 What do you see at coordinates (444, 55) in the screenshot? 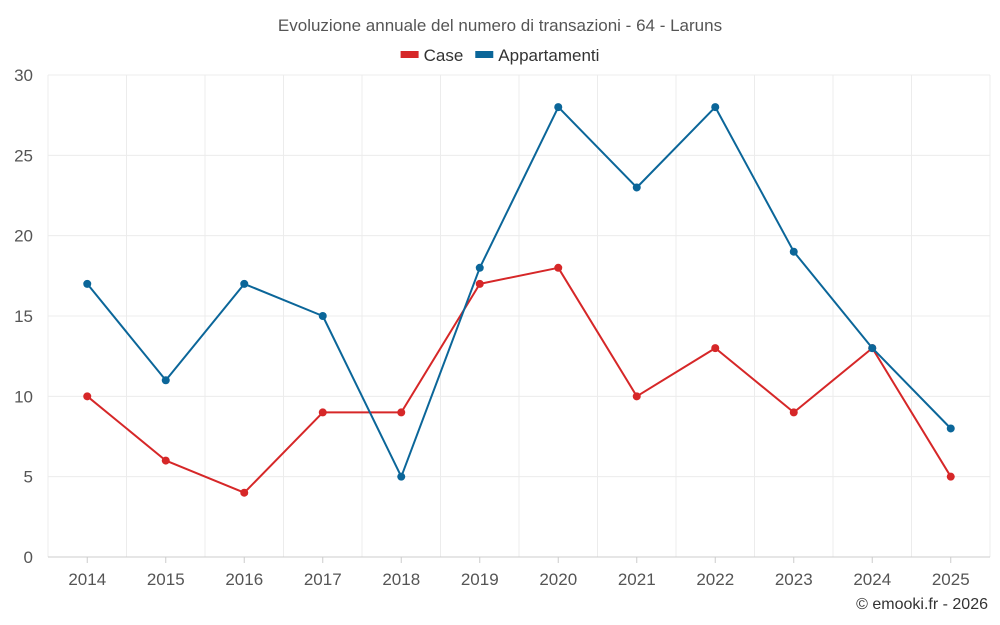
I see `legend-label: Case` at bounding box center [444, 55].